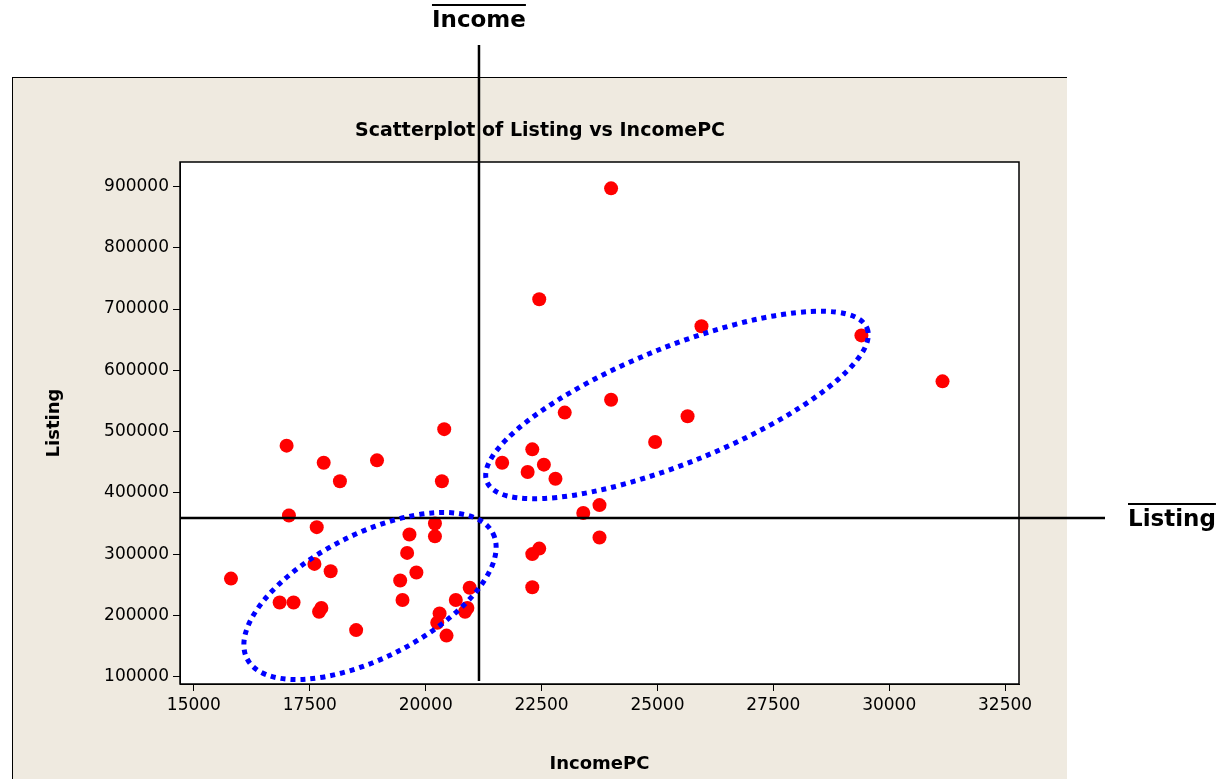 This screenshot has width=1229, height=779. I want to click on x-tick-label: 32500, so click(1005, 703).